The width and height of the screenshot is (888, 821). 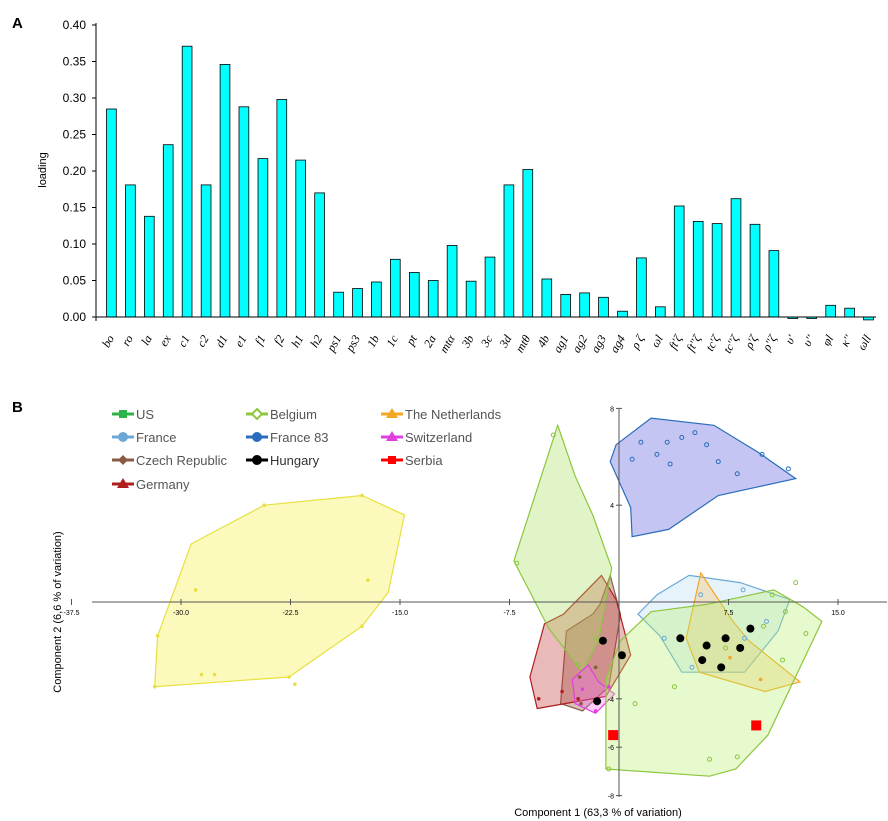 What do you see at coordinates (622, 314) in the screenshot?
I see `bar-ag4` at bounding box center [622, 314].